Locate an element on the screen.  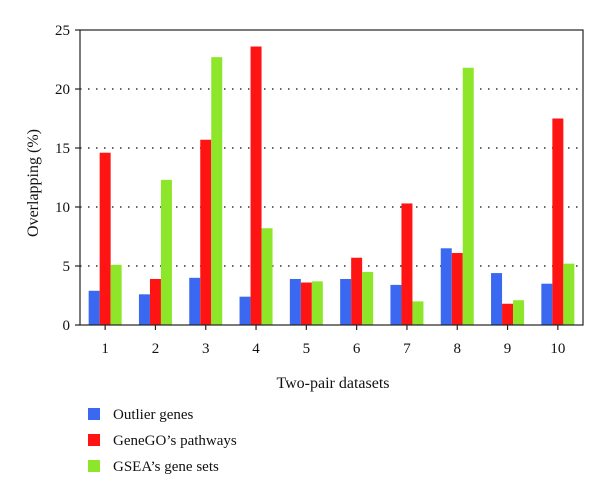
bar-9-genegos is located at coordinates (508, 314).